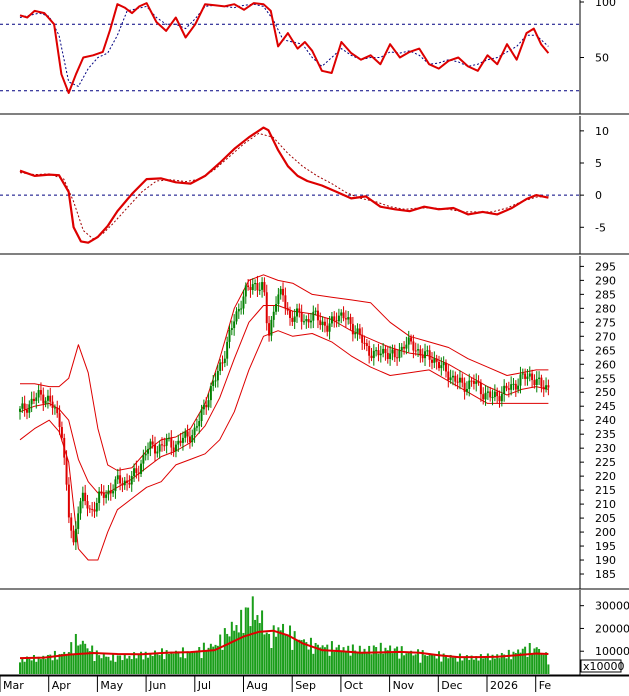 The height and width of the screenshot is (696, 629). Describe the element at coordinates (605, 434) in the screenshot. I see `price-tick-label: 235` at that location.